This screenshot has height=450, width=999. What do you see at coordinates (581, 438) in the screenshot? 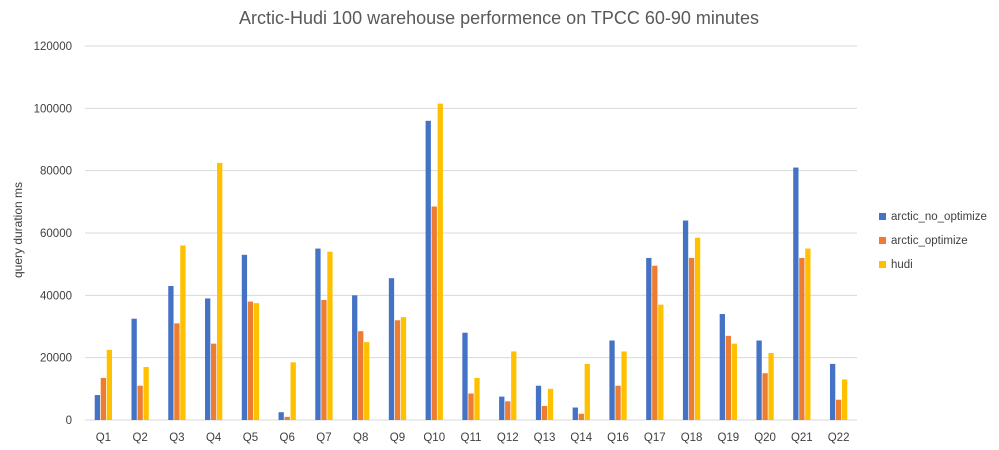
I see `x-tick-label: Q14` at bounding box center [581, 438].